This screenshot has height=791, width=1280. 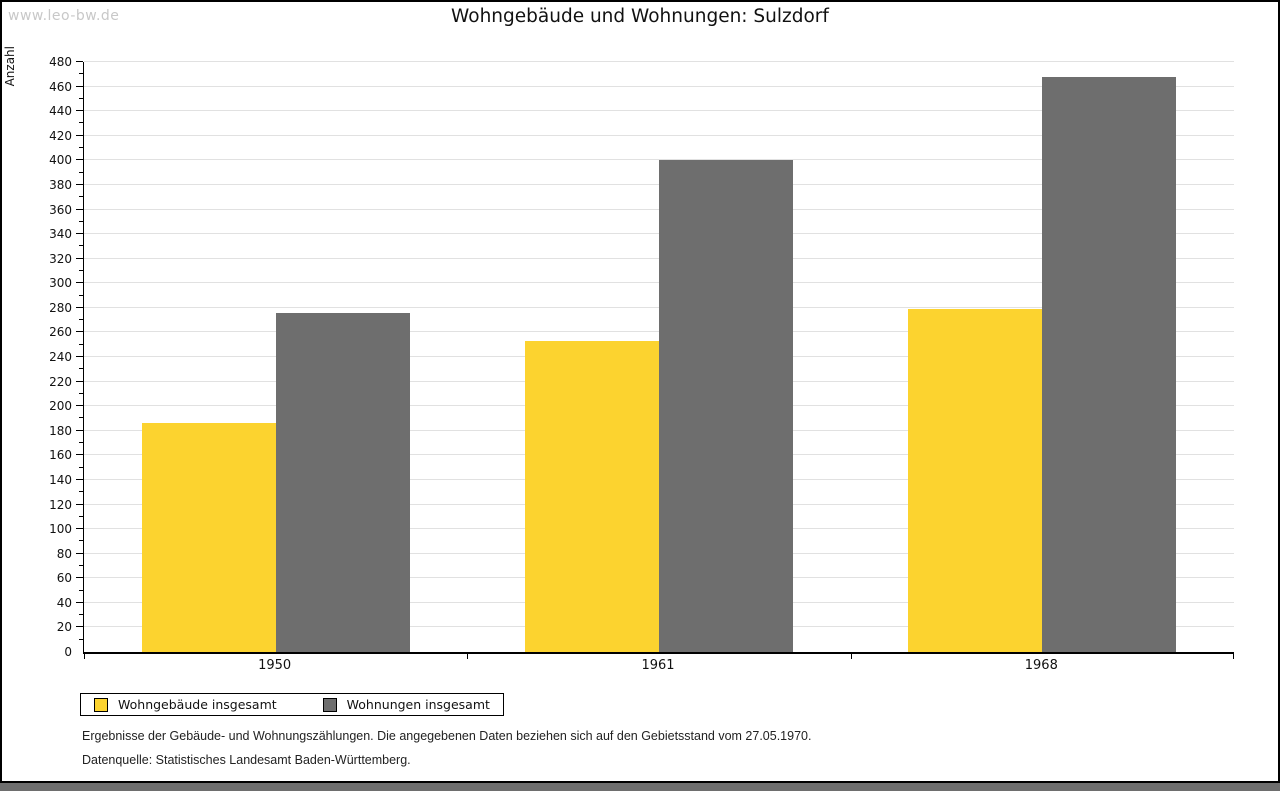 What do you see at coordinates (64, 16) in the screenshot?
I see `watermark: www.leo-bw.de` at bounding box center [64, 16].